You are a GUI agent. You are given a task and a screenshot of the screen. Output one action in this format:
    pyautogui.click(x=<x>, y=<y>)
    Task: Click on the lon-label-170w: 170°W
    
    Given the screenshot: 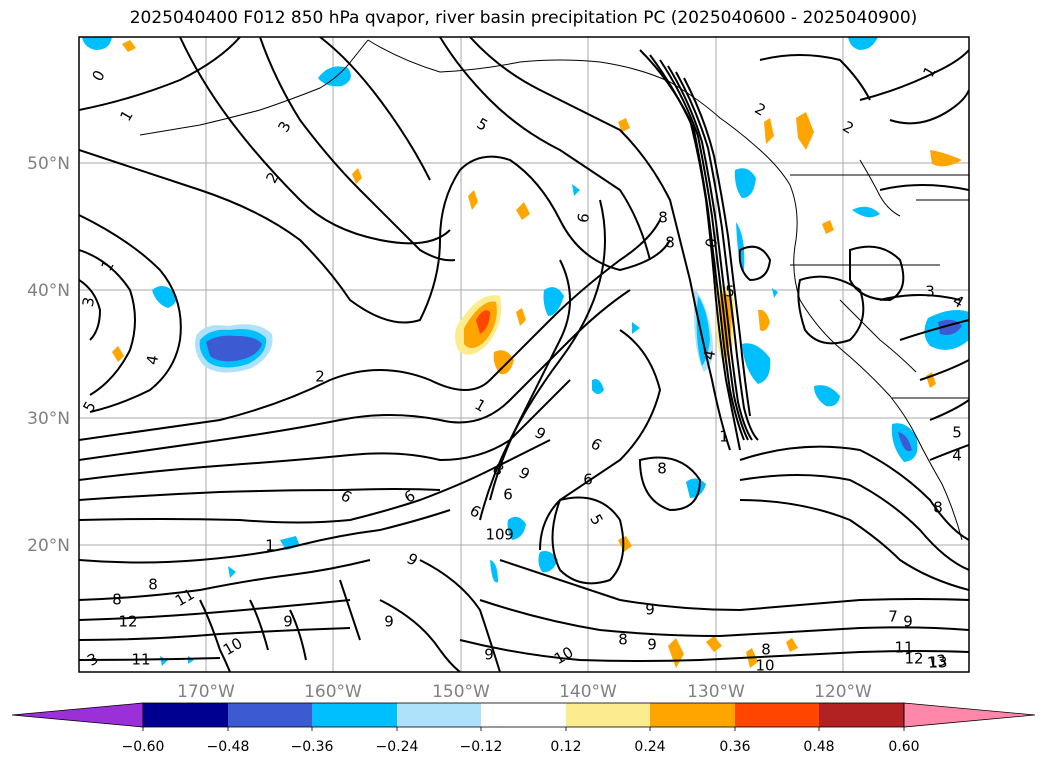 What is the action you would take?
    pyautogui.click(x=206, y=692)
    